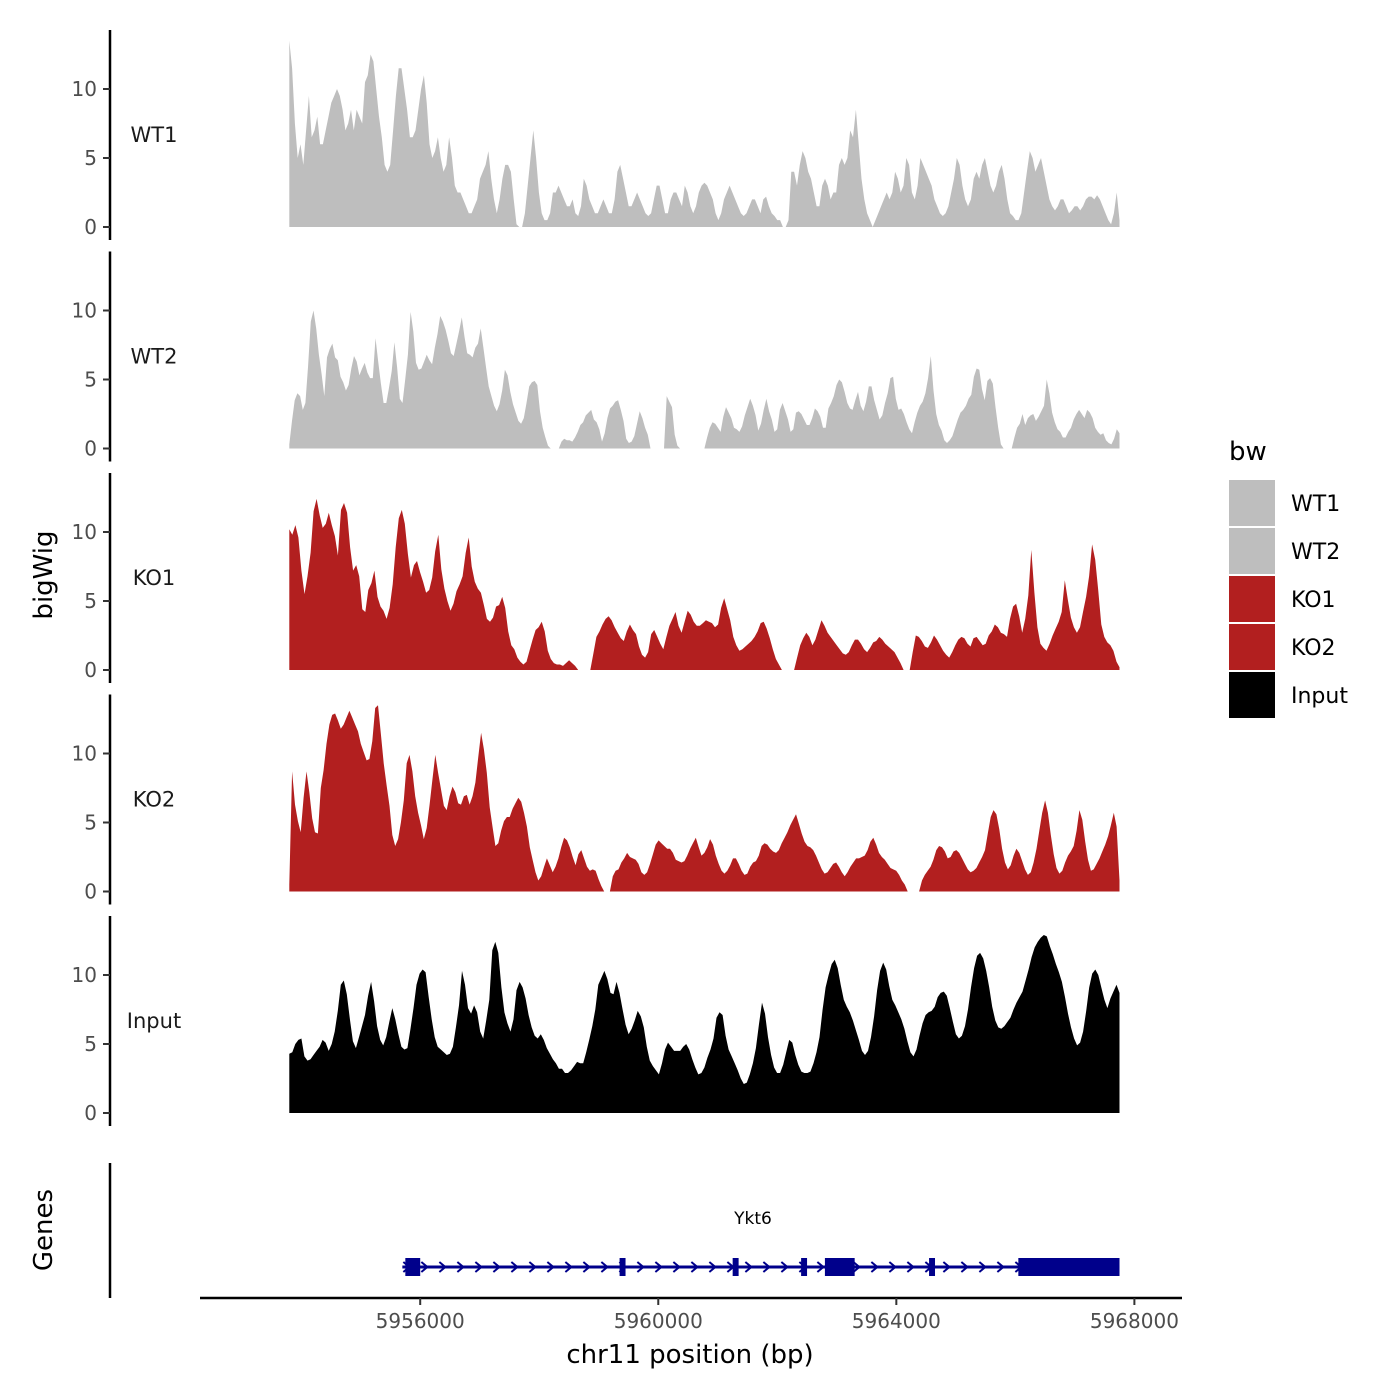 Image resolution: width=1400 pixels, height=1400 pixels. I want to click on gene-model, so click(761, 1267).